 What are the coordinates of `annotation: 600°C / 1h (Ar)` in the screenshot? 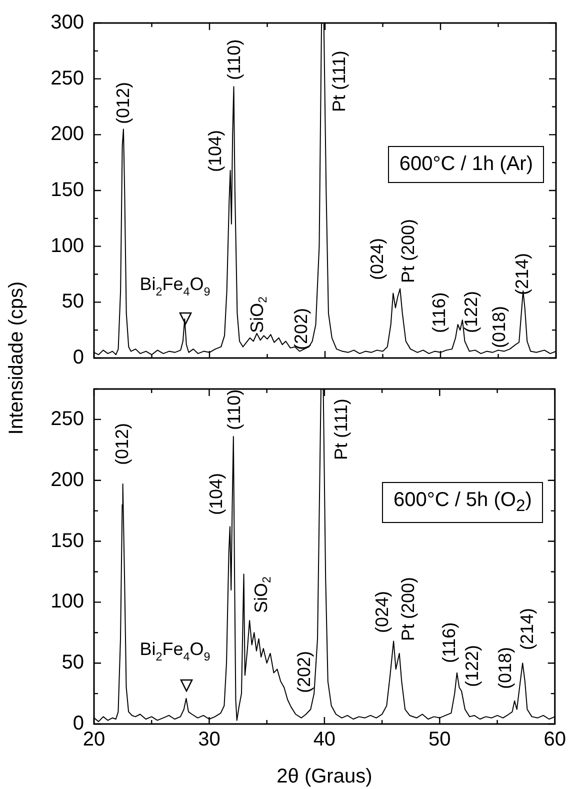 It's located at (466, 164).